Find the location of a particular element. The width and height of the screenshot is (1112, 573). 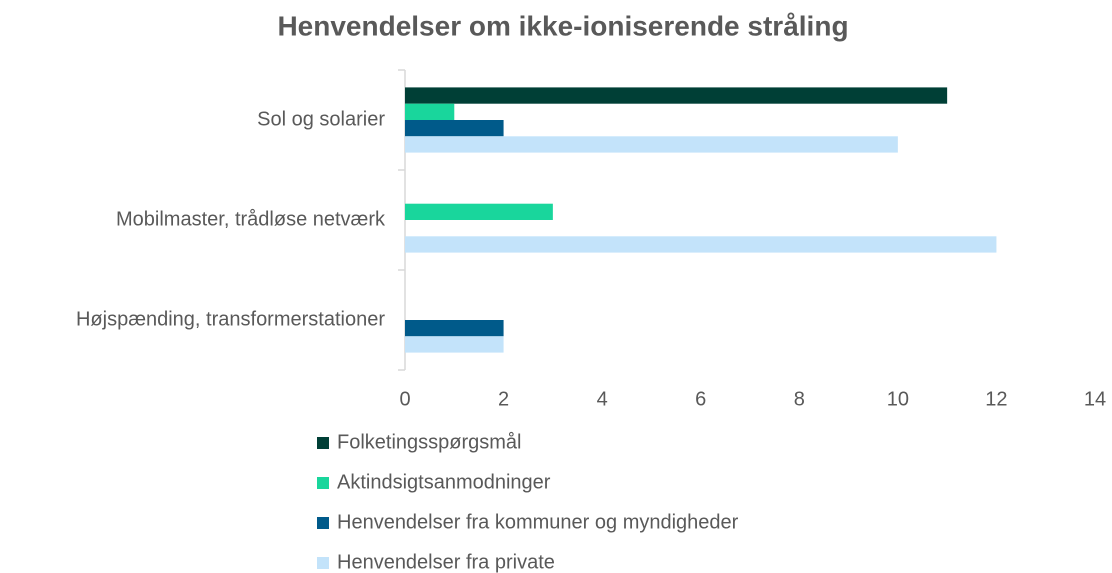

x-tick-label: 10 is located at coordinates (898, 399).